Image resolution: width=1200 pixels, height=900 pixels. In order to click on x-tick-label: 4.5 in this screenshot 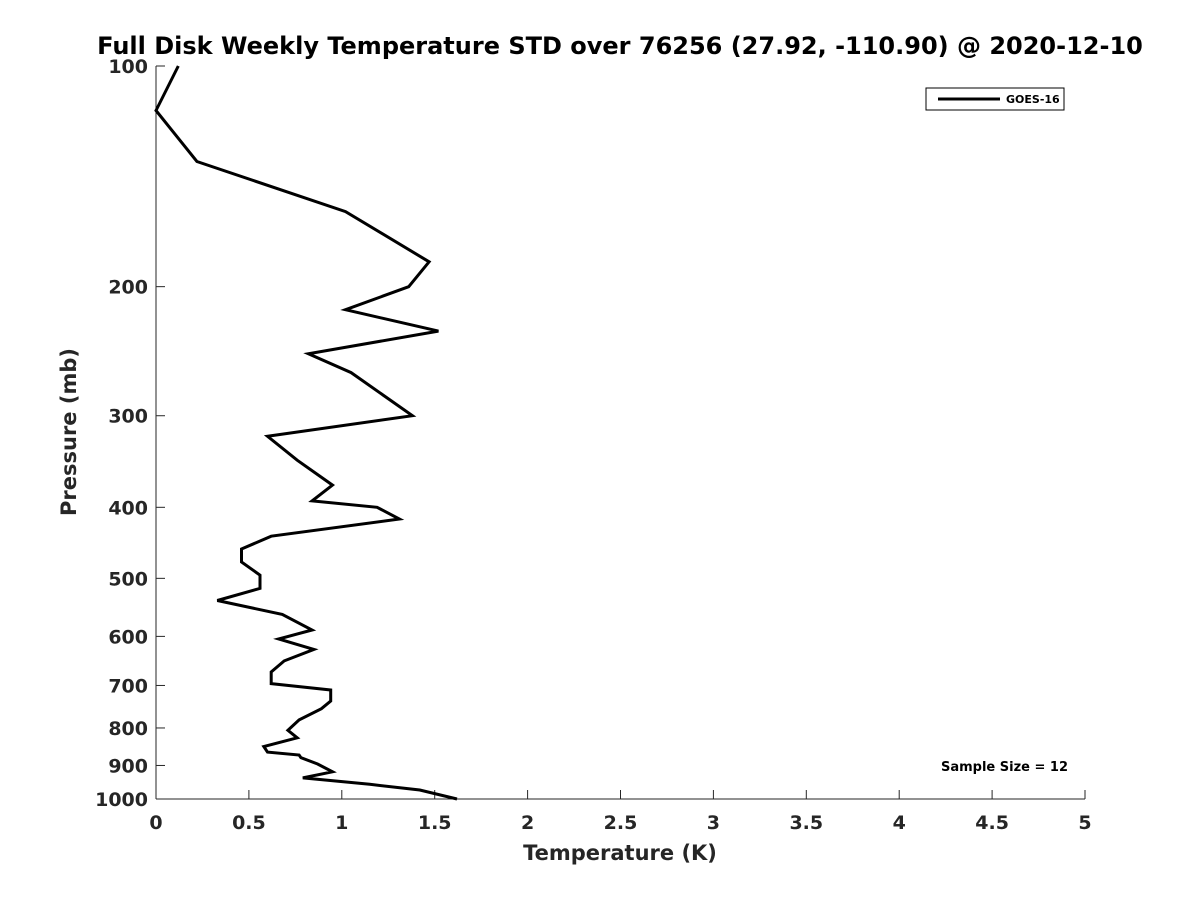, I will do `click(992, 823)`.